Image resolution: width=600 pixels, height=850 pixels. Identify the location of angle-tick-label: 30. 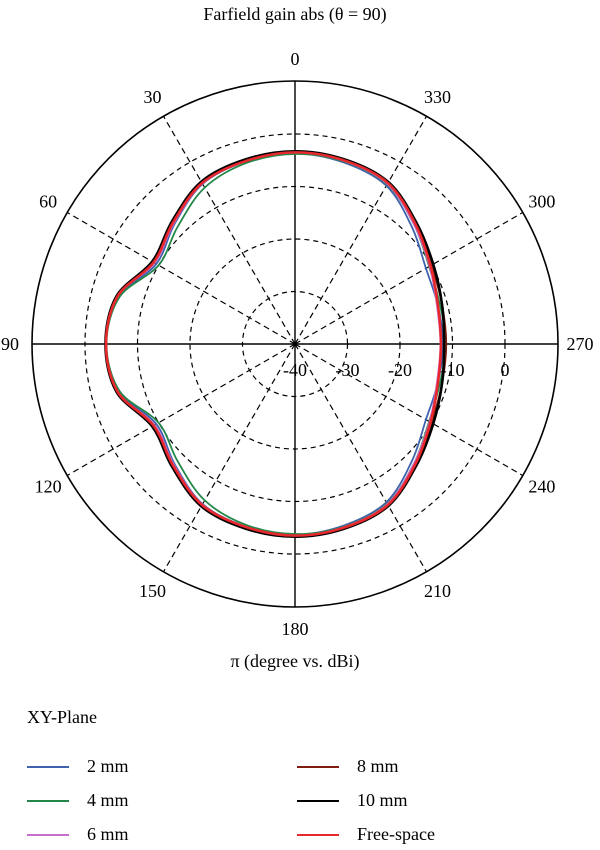
(153, 97).